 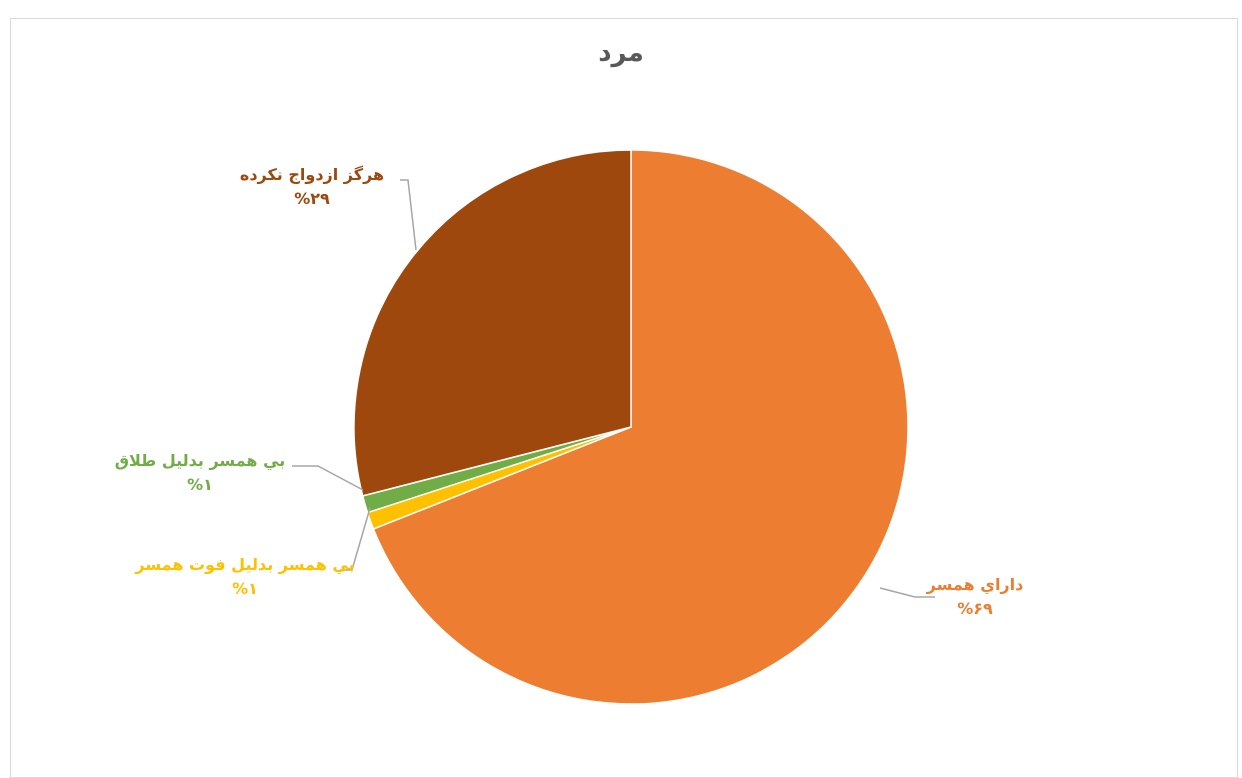 I want to click on slice-label-4: هرگز ازدواج نكرده, so click(x=312, y=174).